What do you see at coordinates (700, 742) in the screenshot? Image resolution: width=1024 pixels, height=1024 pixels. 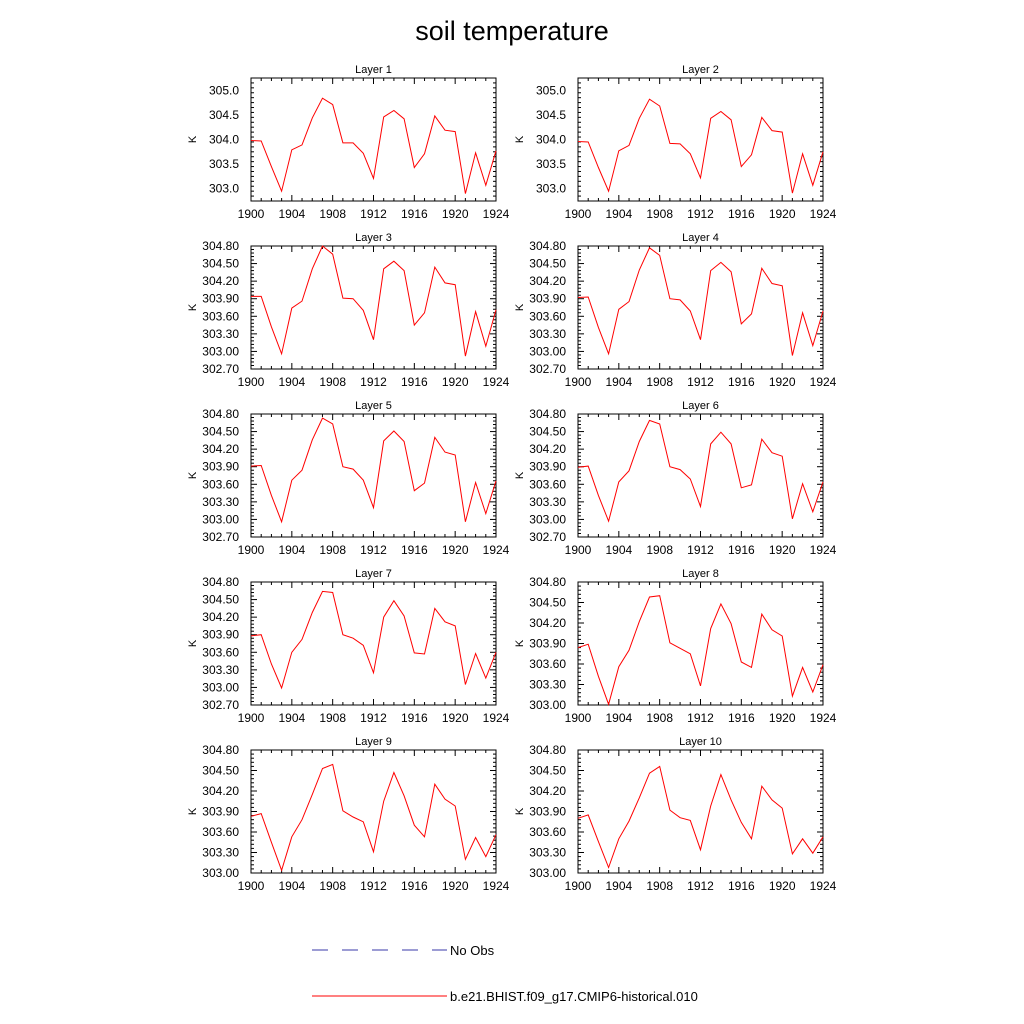 I see `panel-title: Layer 10` at bounding box center [700, 742].